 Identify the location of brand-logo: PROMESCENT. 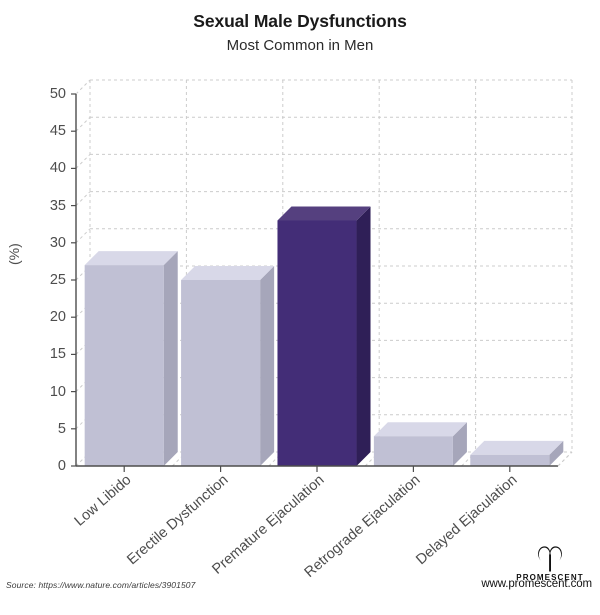
(550, 564).